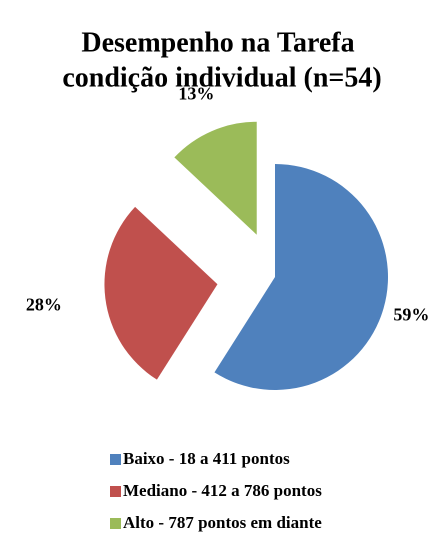 Image resolution: width=446 pixels, height=542 pixels. Describe the element at coordinates (217, 42) in the screenshot. I see `chart-title: Desempenho na Tarefa` at that location.